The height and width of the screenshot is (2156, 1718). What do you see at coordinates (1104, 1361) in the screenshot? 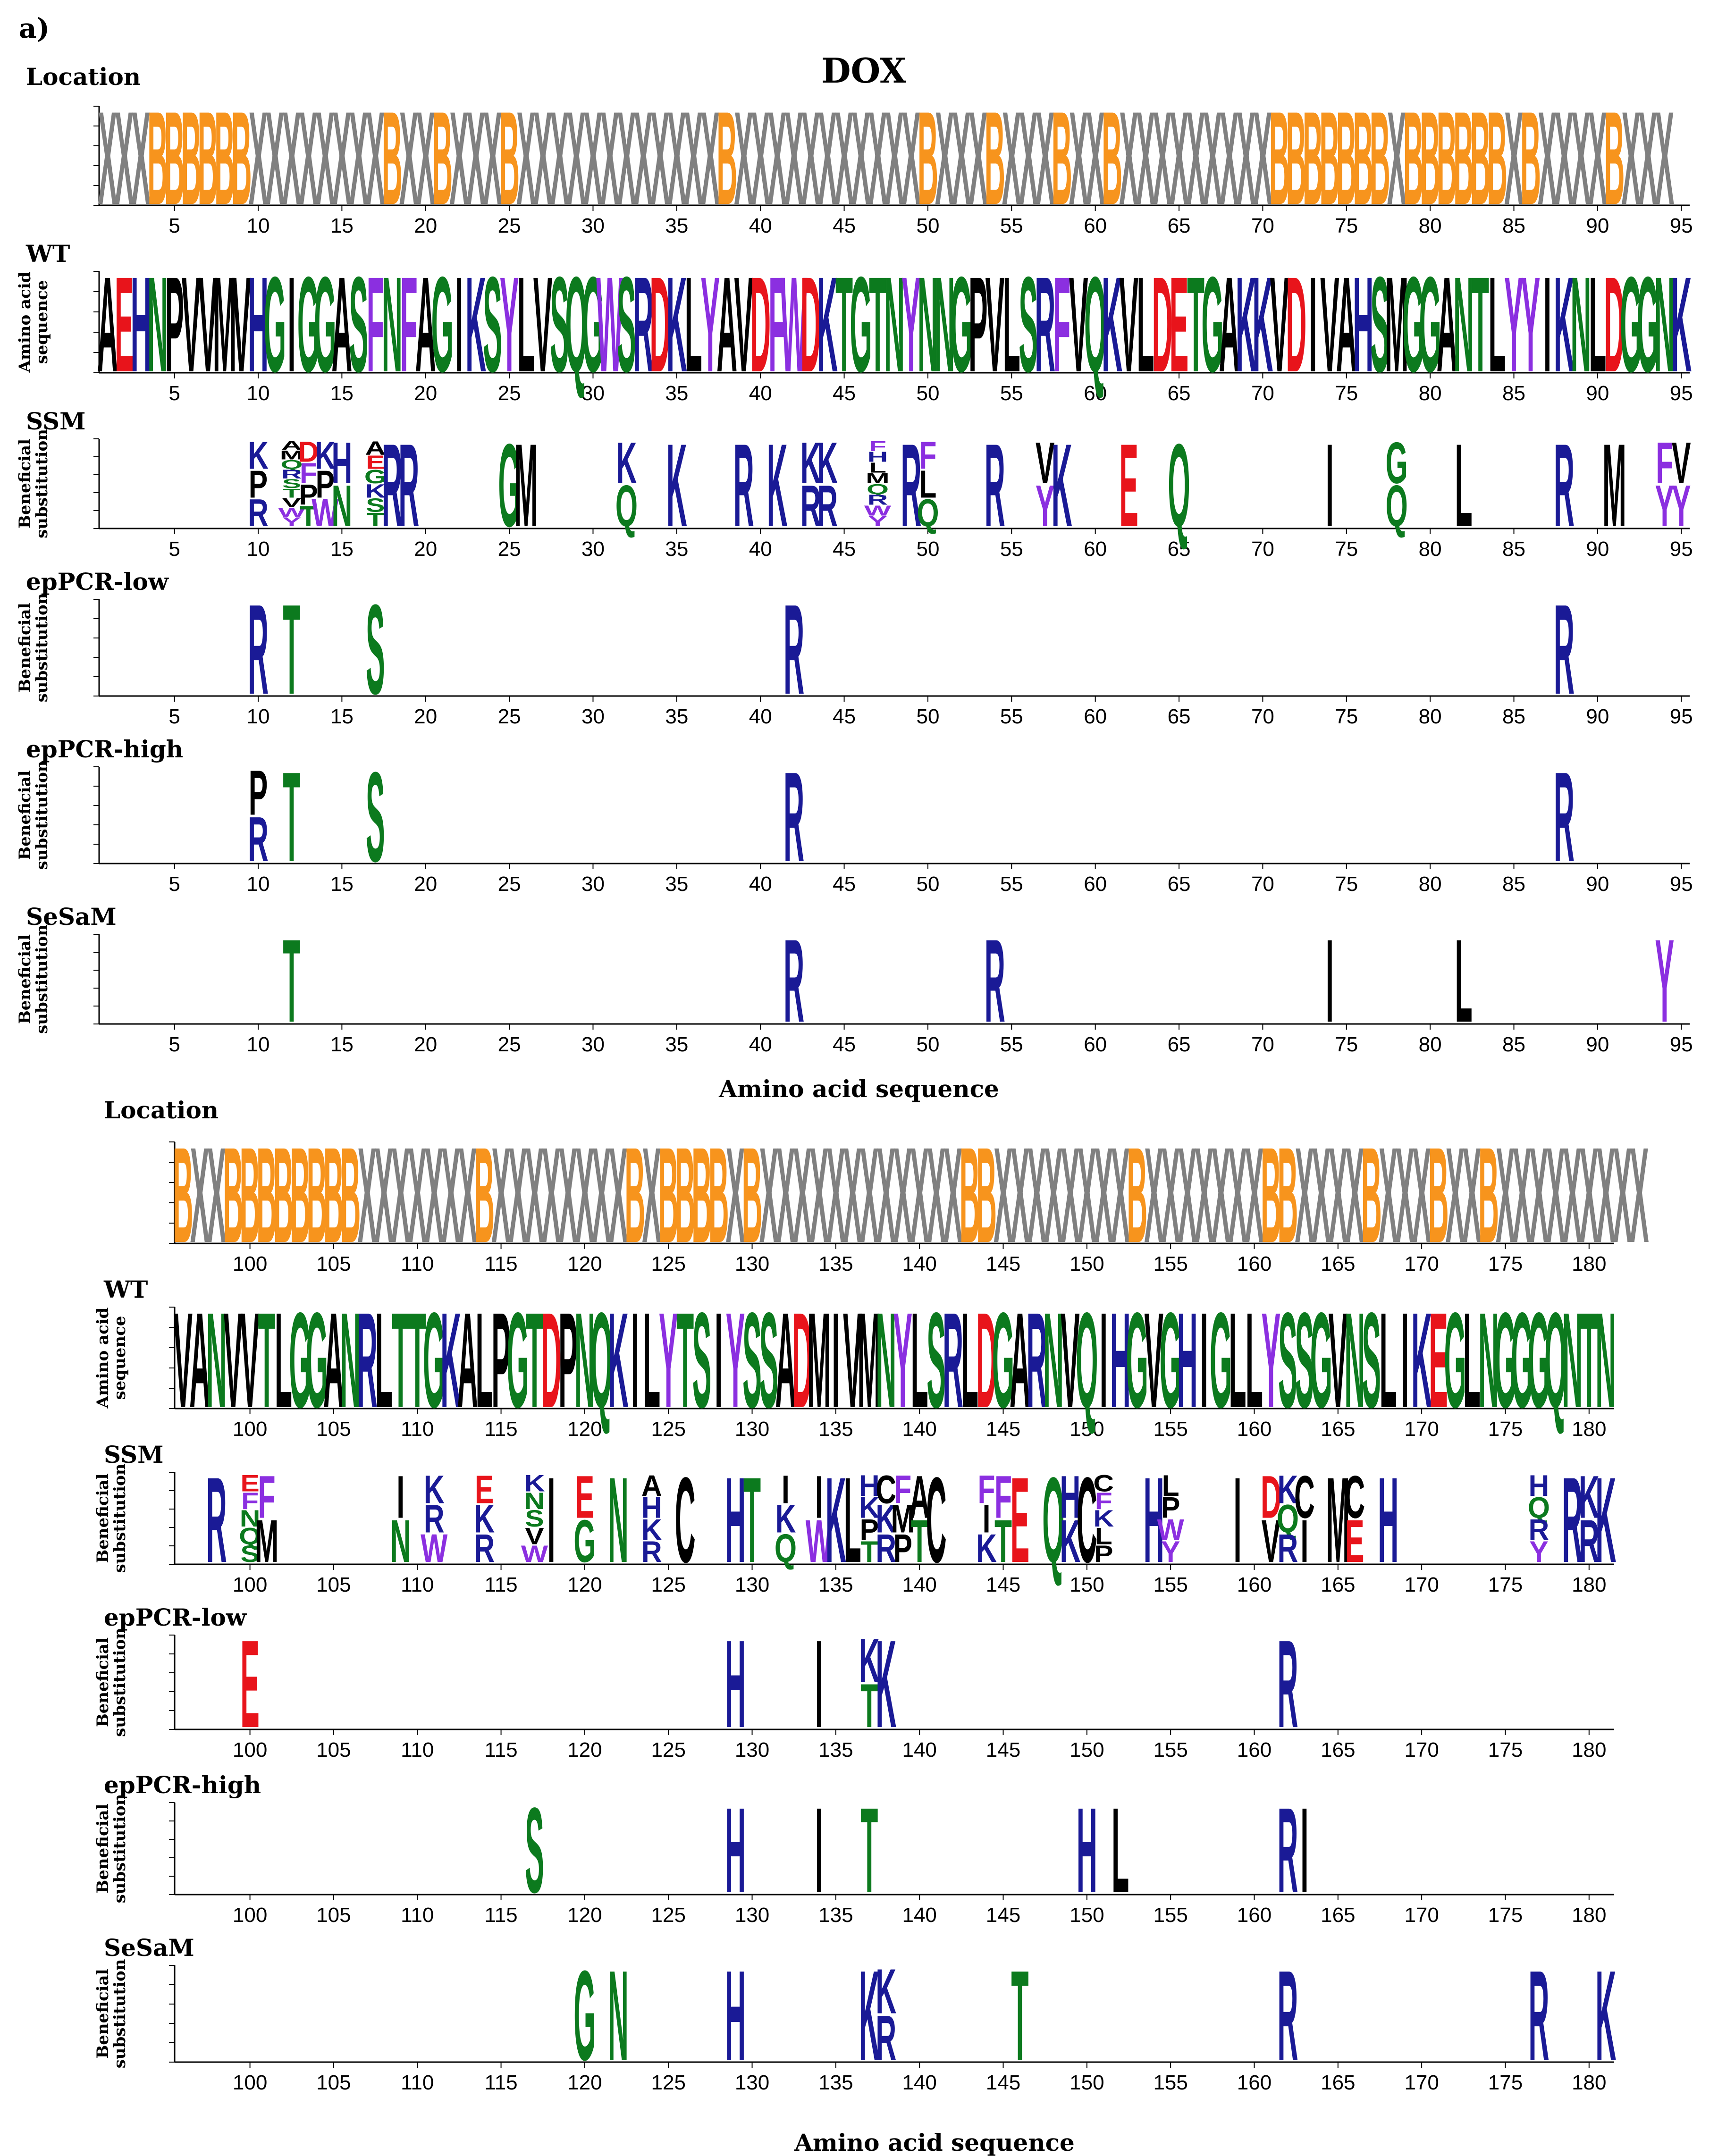
I see `wt-glyph-1-151-letter: I` at bounding box center [1104, 1361].